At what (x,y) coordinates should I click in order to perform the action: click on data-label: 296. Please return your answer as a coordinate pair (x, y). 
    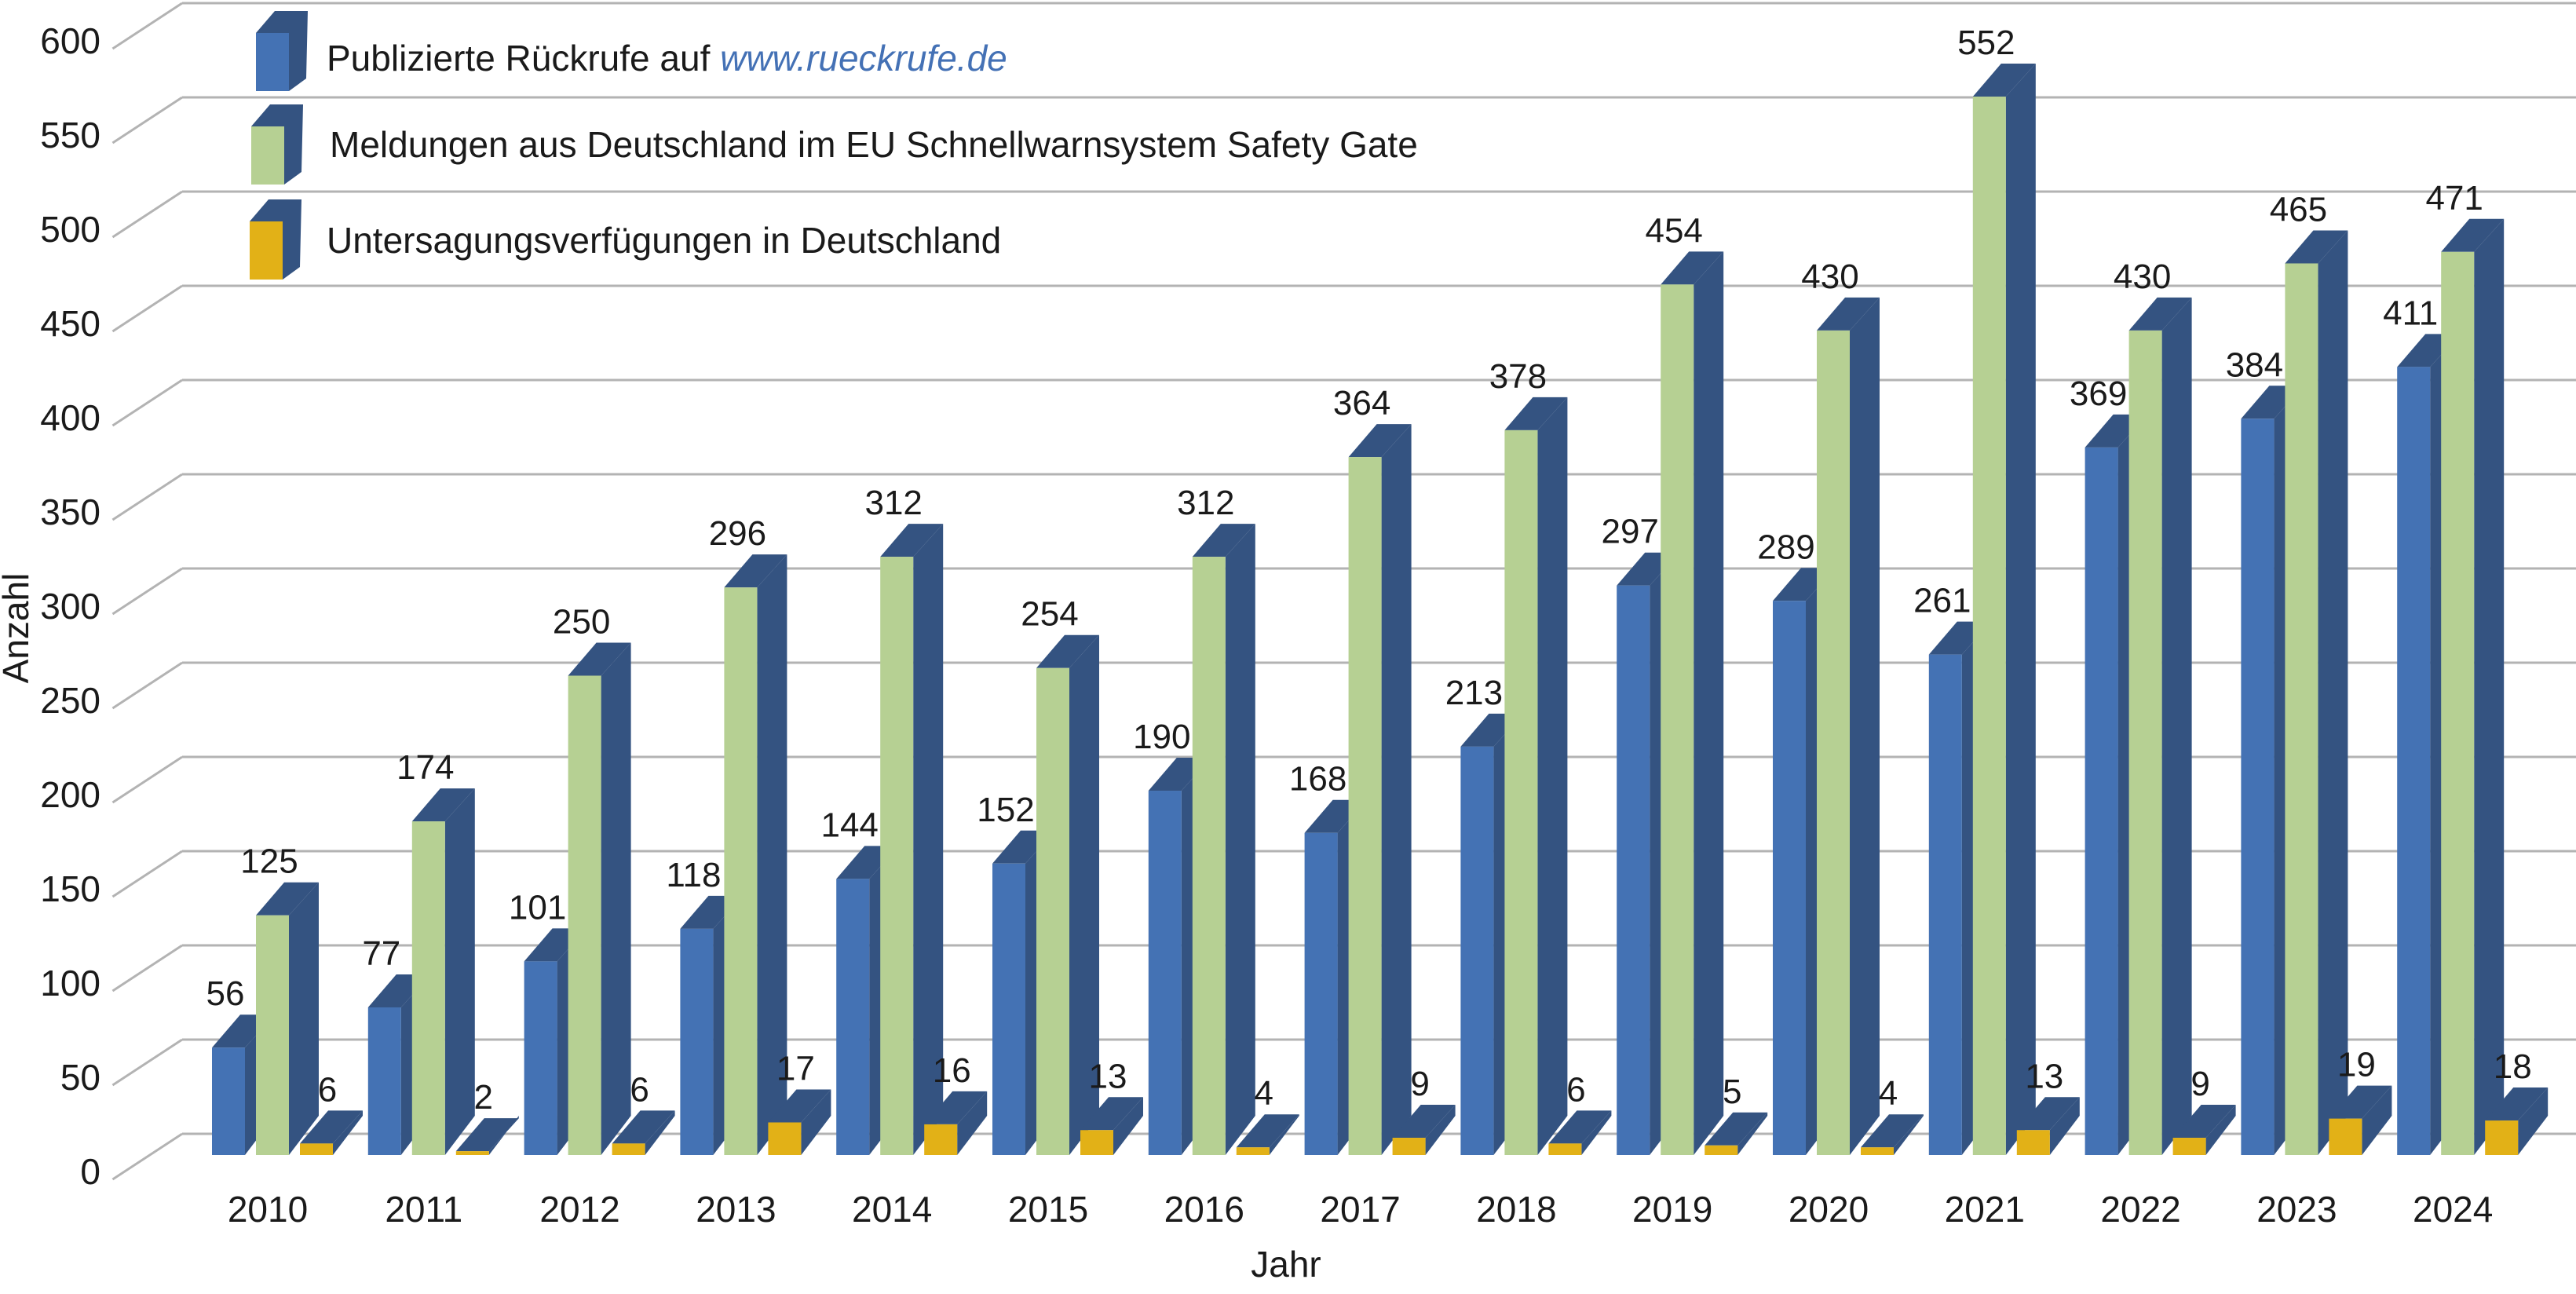
    Looking at the image, I should click on (737, 533).